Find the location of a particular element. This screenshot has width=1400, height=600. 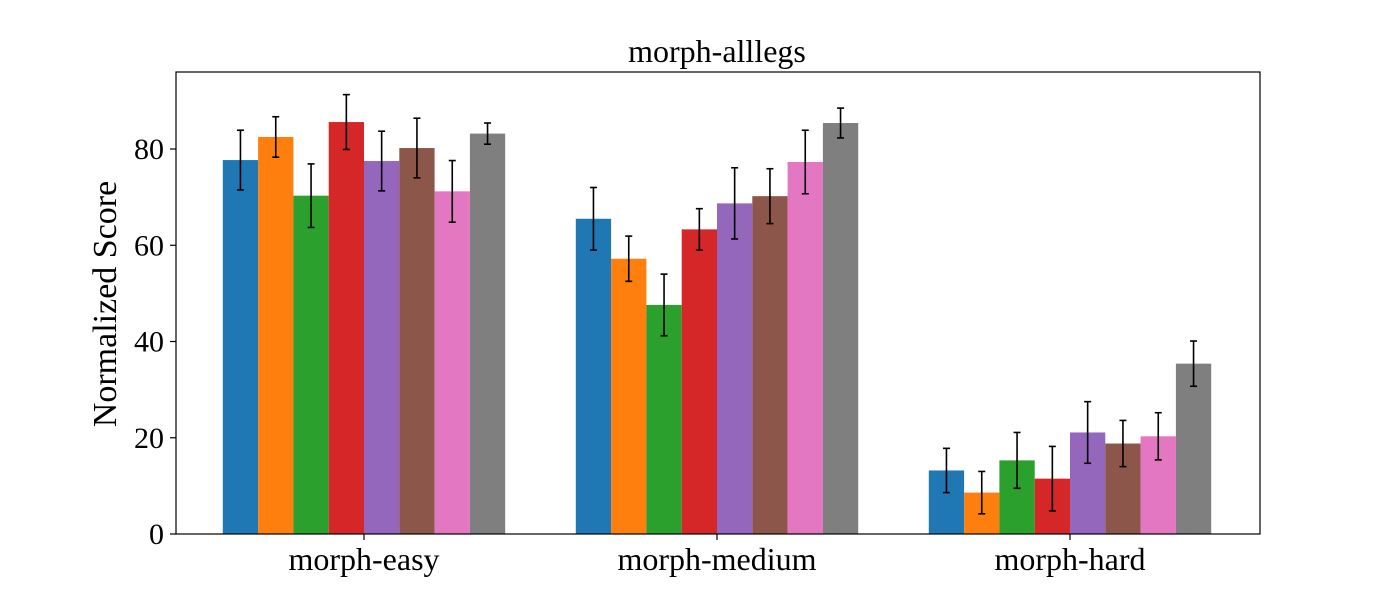

y-tick-label: 20 is located at coordinates (149, 438).